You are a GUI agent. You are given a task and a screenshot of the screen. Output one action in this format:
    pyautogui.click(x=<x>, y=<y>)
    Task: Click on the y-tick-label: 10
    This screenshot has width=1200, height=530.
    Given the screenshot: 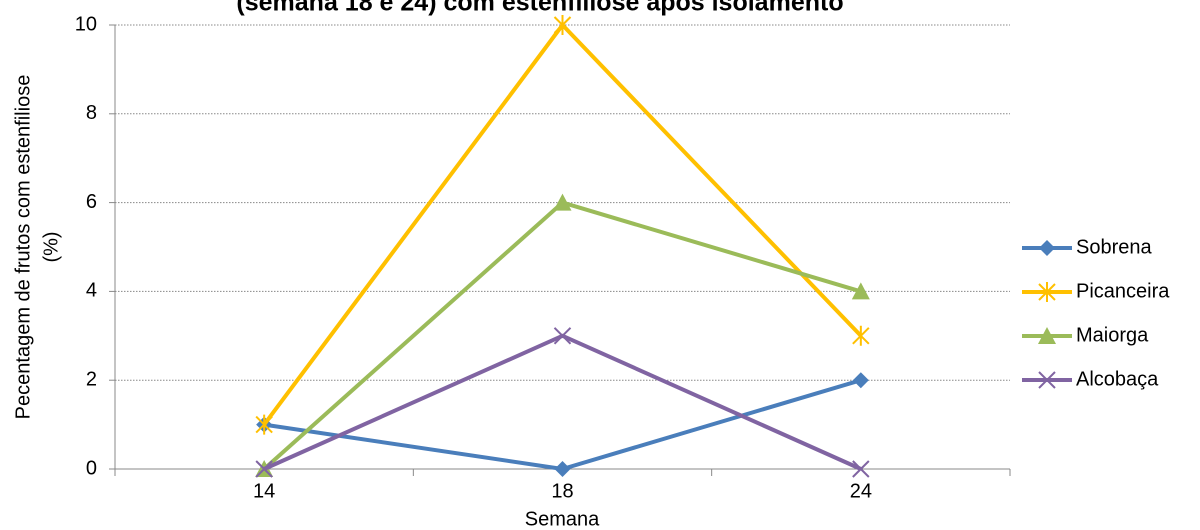 What is the action you would take?
    pyautogui.click(x=86, y=24)
    